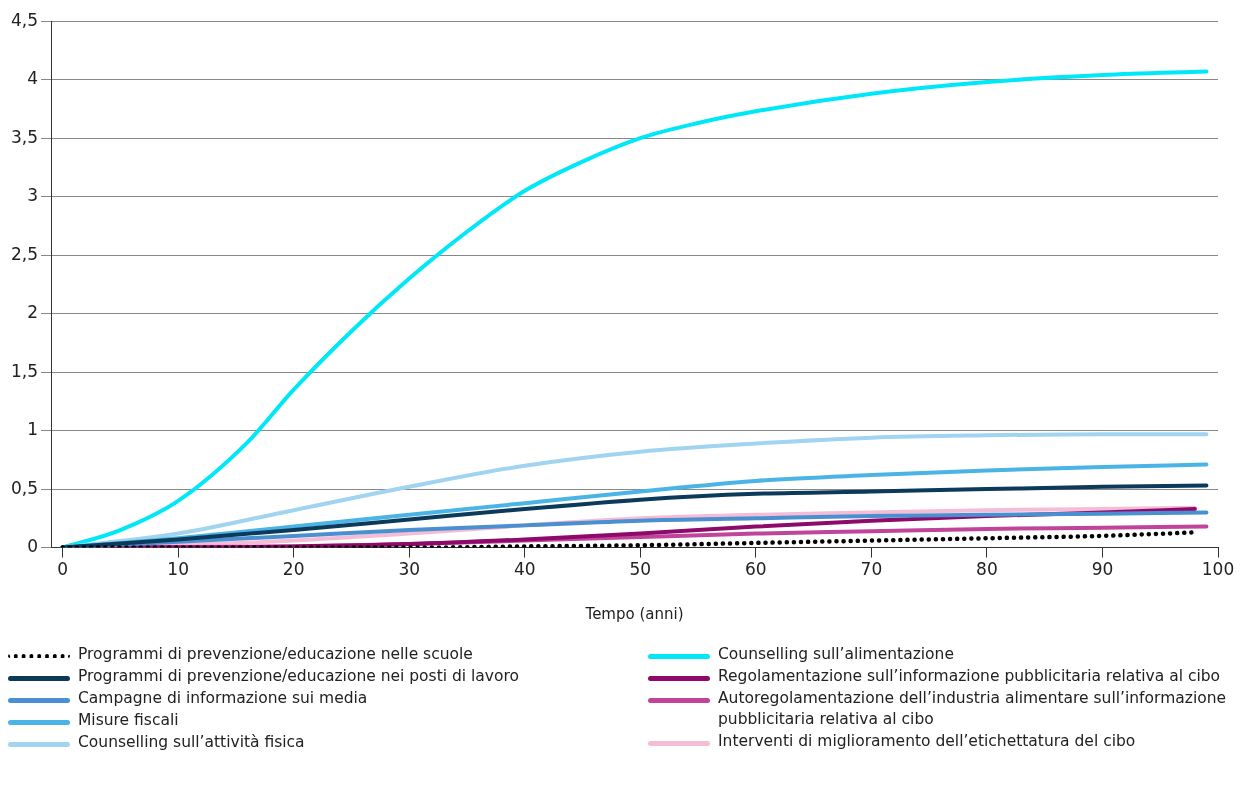 The height and width of the screenshot is (802, 1242). I want to click on legend-label: Interventi di miglioramento dell’etichettatura del cibo, so click(927, 741).